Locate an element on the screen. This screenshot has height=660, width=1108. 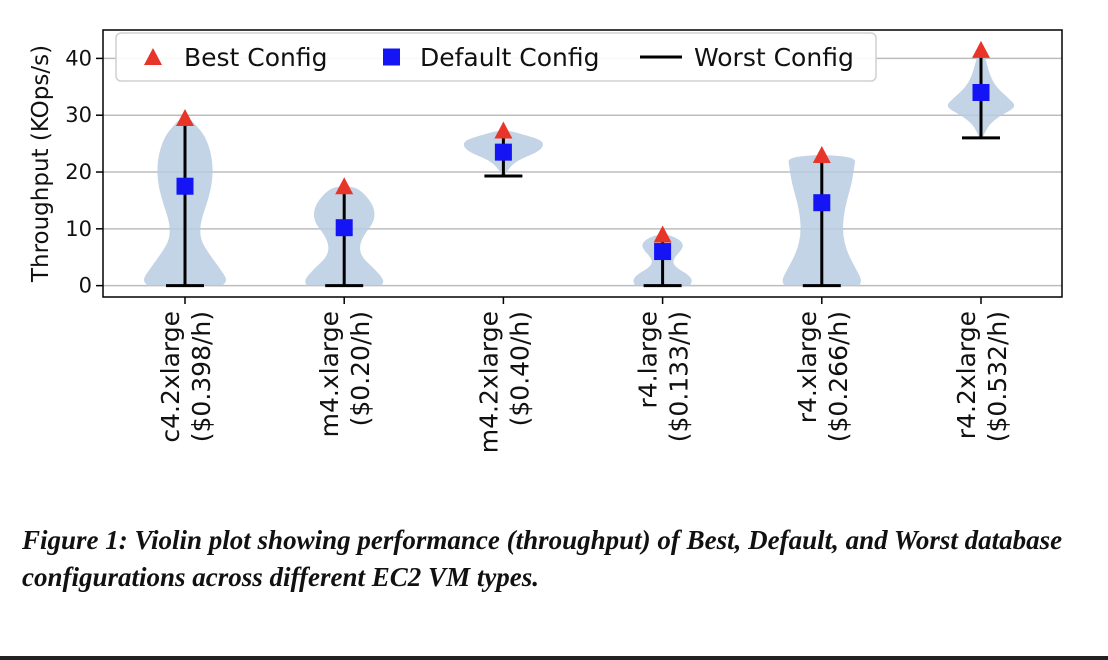
category-price: ($0.532/h) is located at coordinates (997, 376).